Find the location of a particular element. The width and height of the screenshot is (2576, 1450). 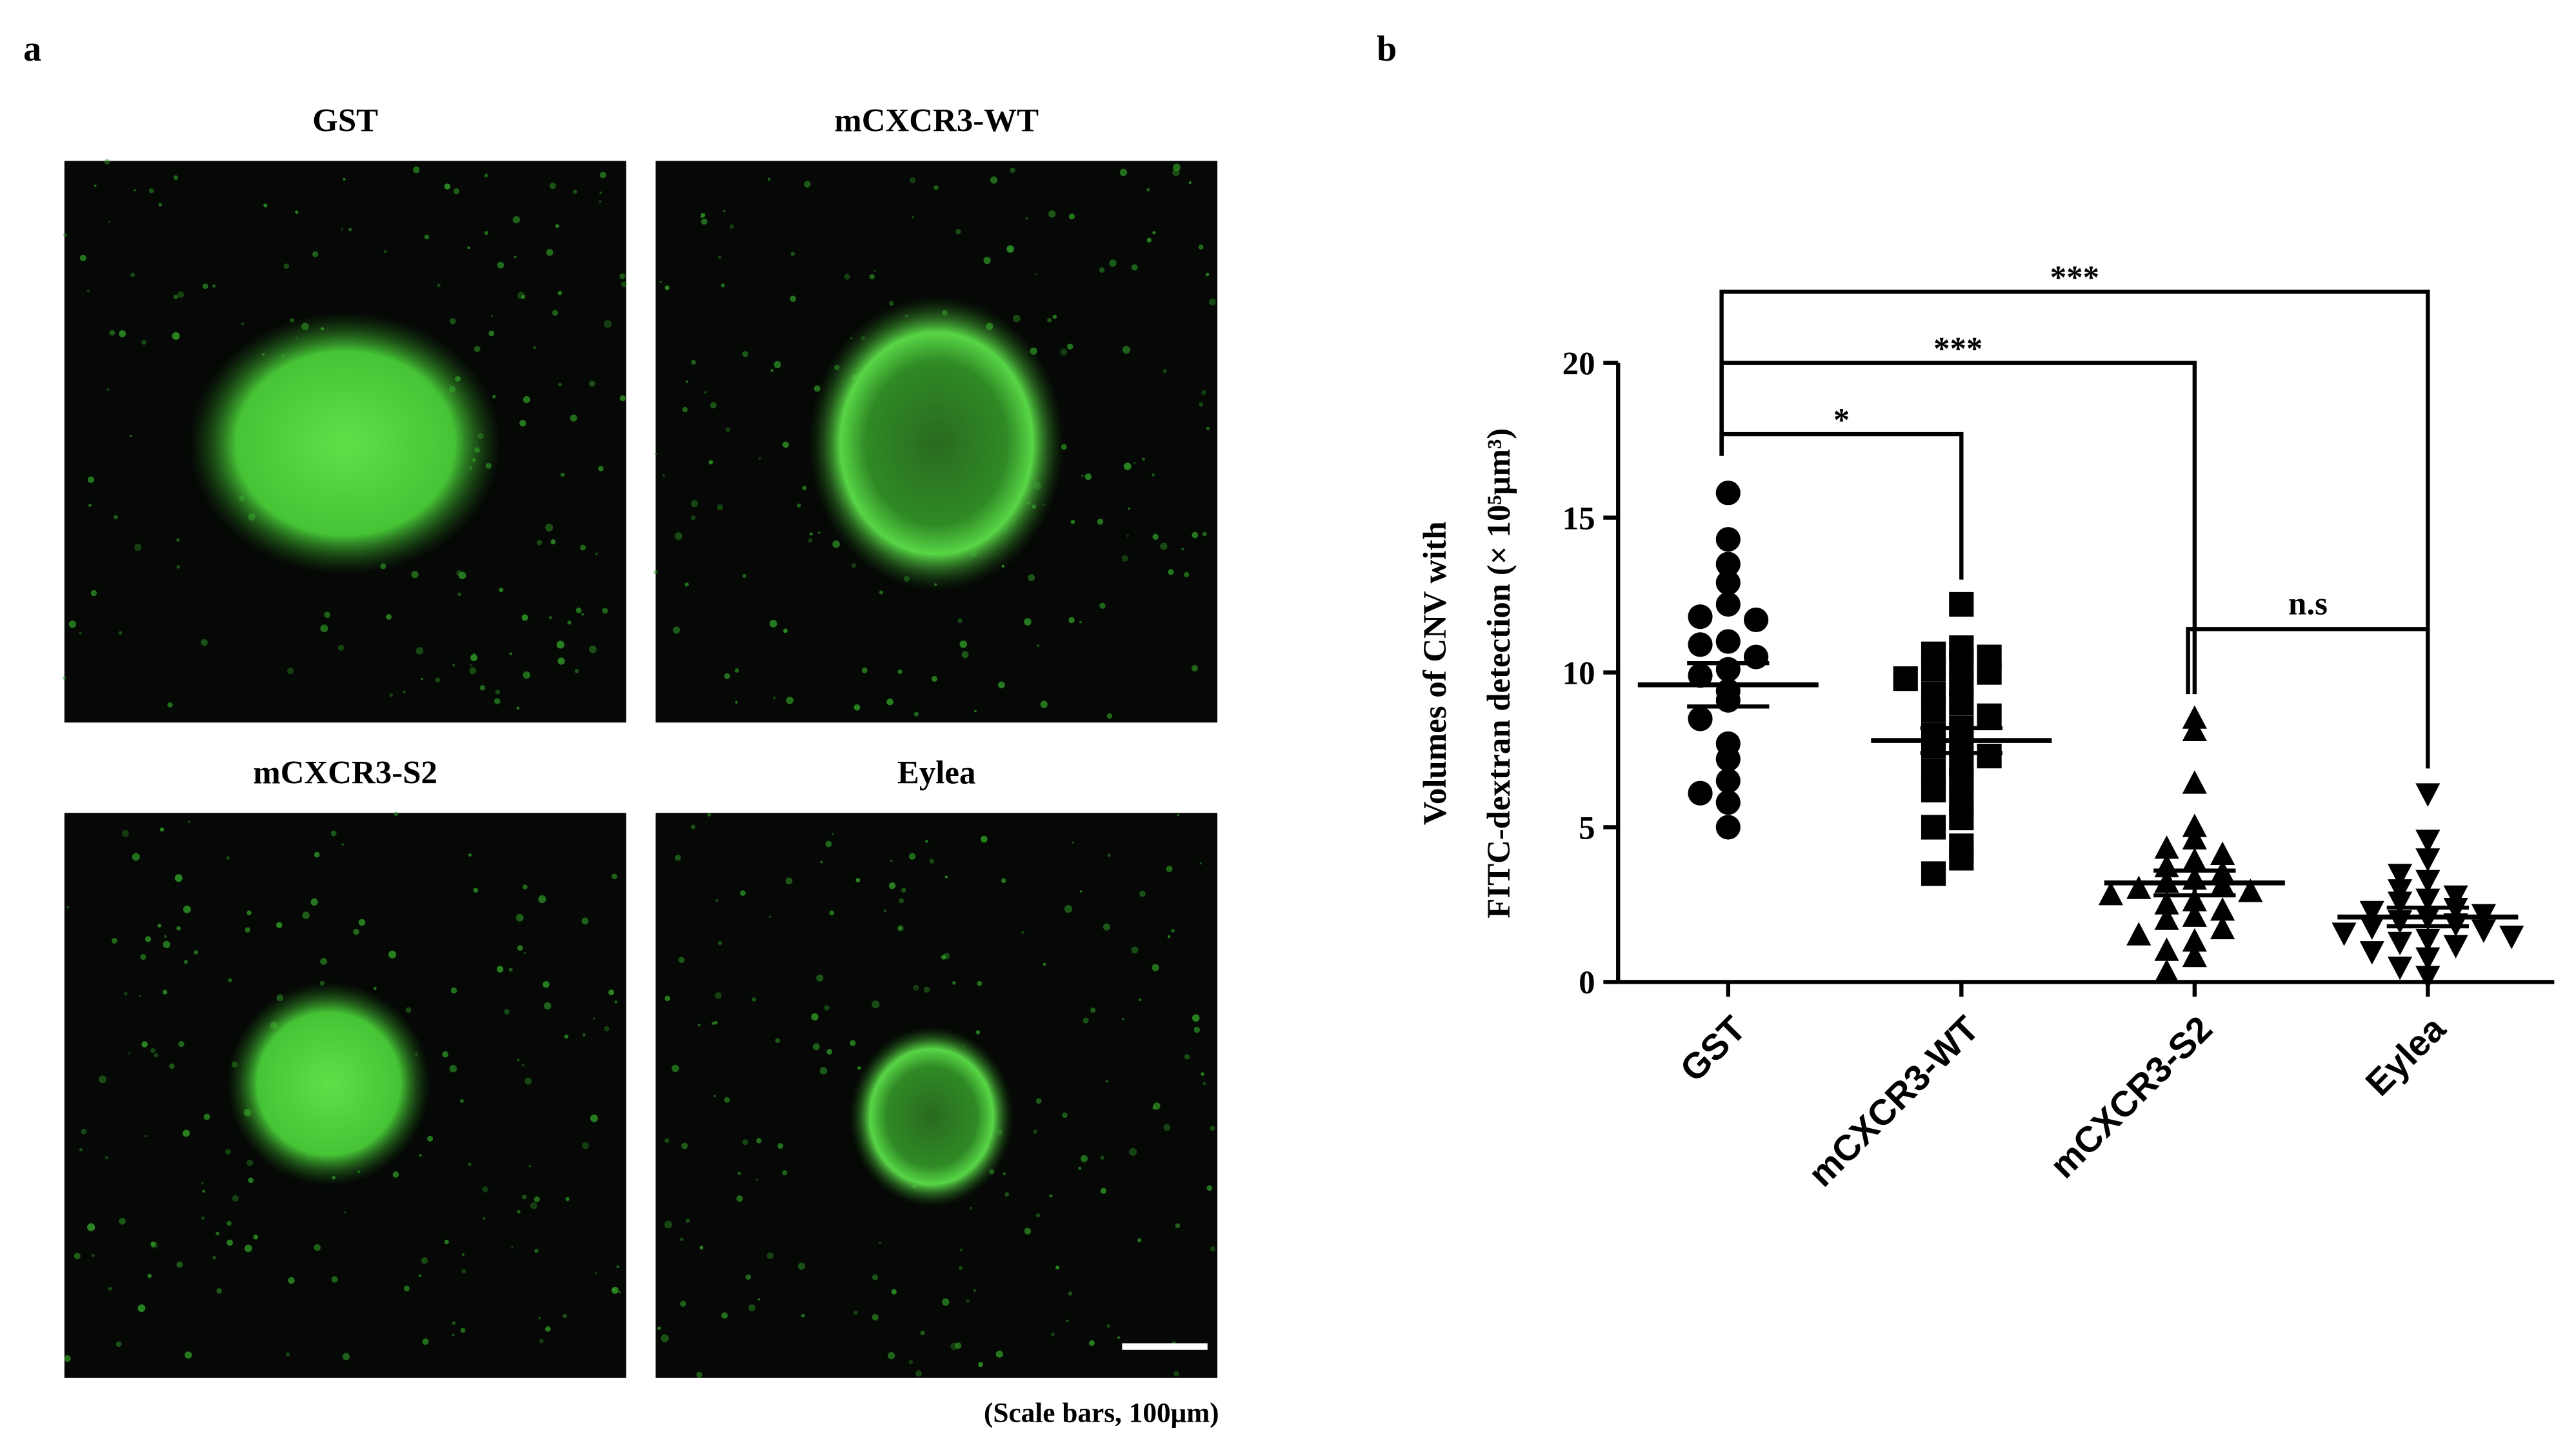

panel-letter: a is located at coordinates (32, 49).